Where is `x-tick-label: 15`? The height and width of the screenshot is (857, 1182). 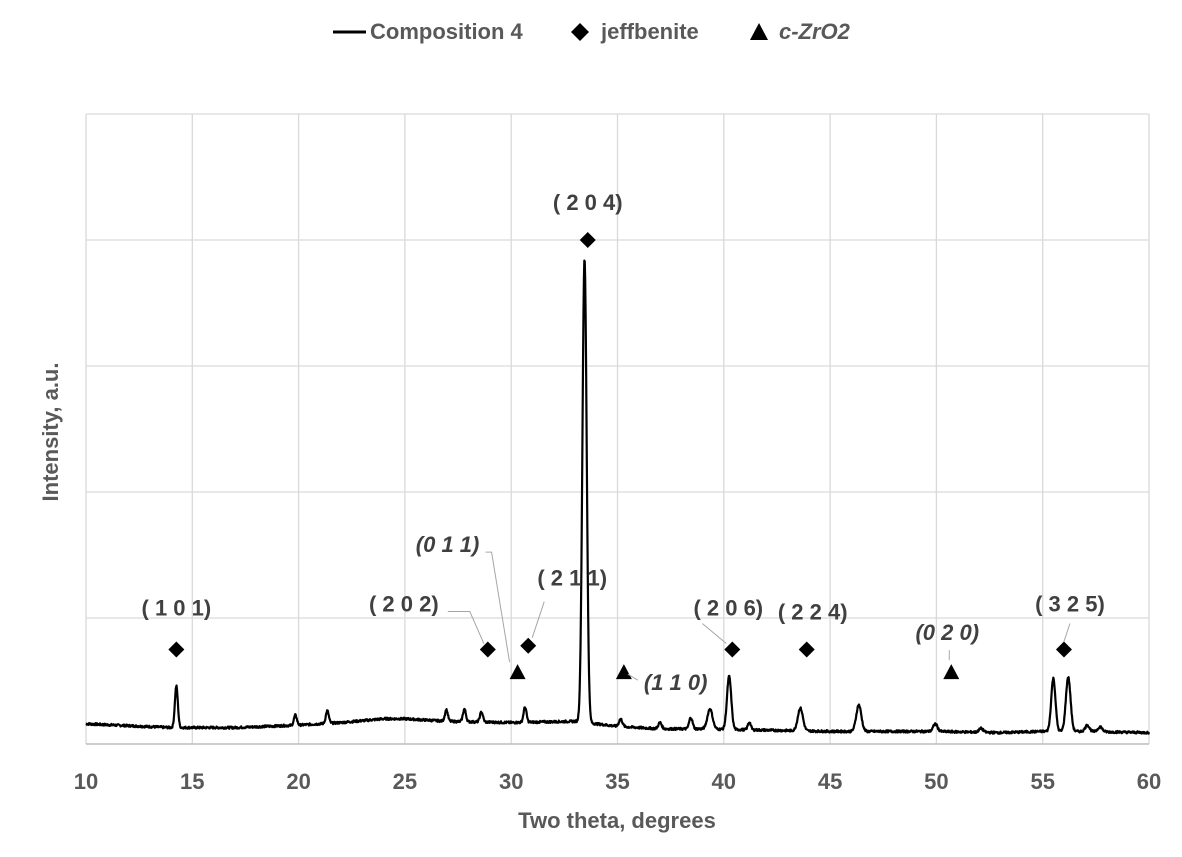 x-tick-label: 15 is located at coordinates (192, 781).